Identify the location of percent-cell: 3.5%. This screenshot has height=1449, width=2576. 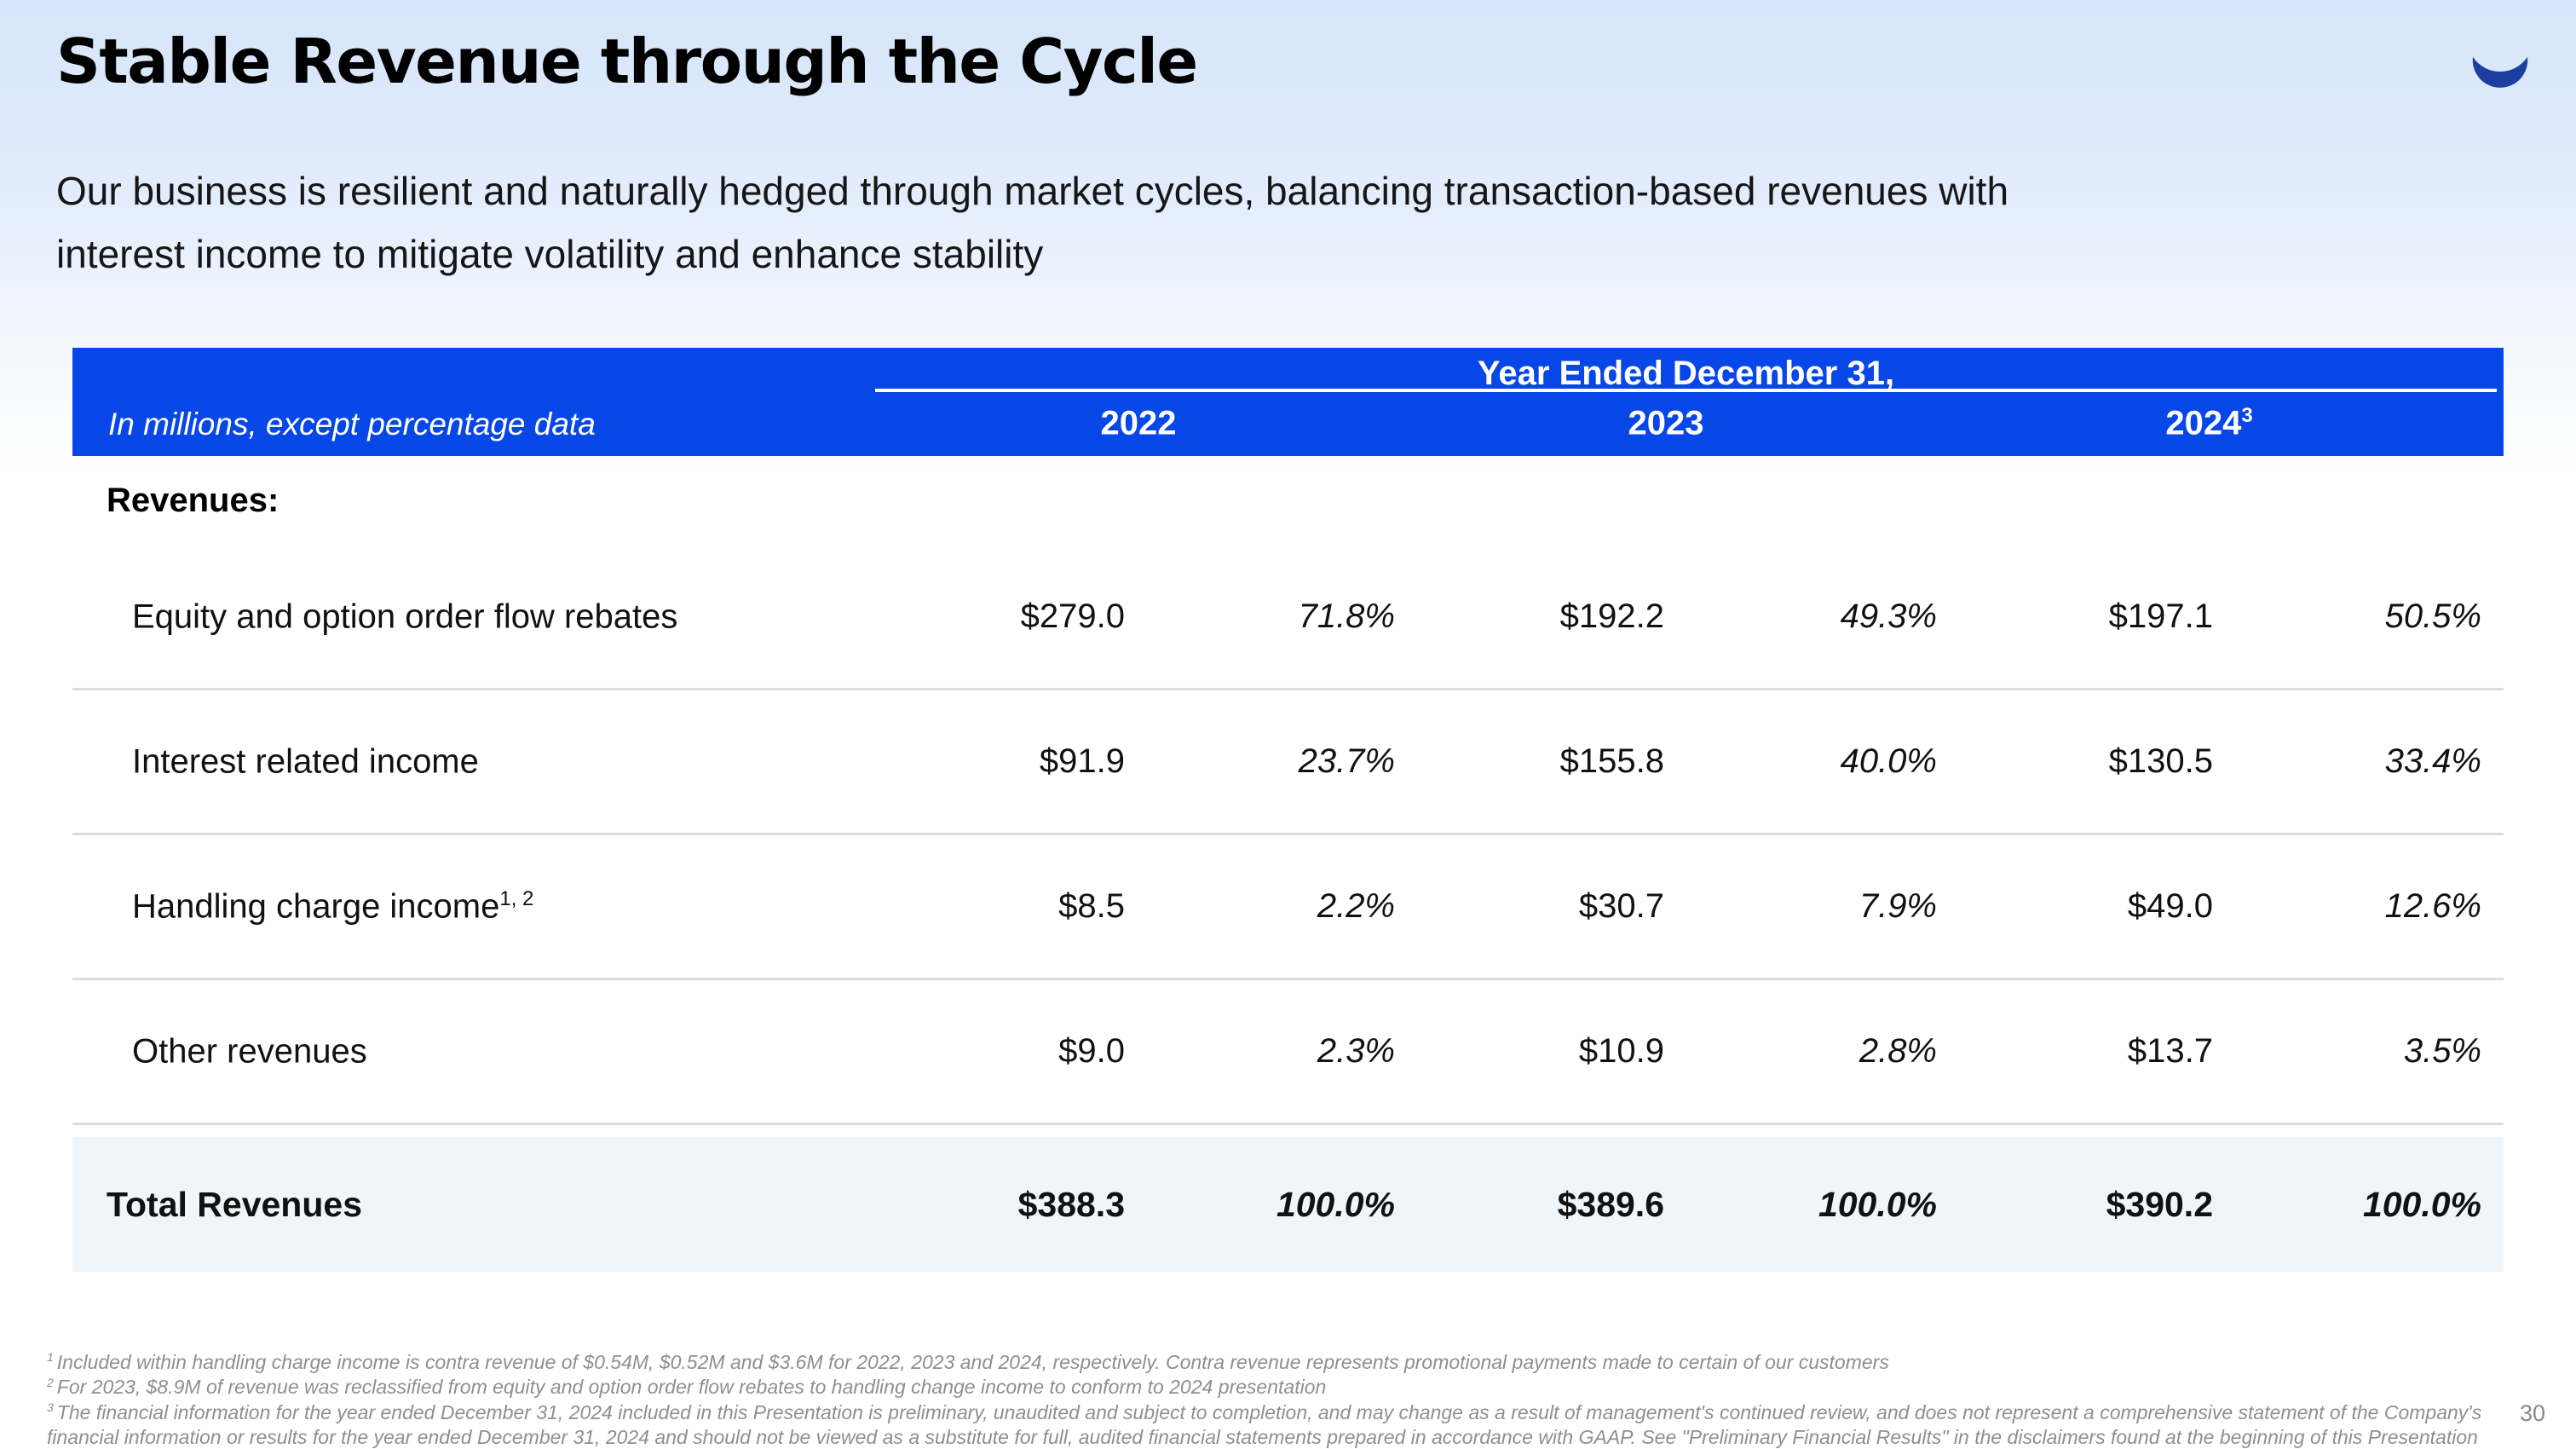
(2442, 1051).